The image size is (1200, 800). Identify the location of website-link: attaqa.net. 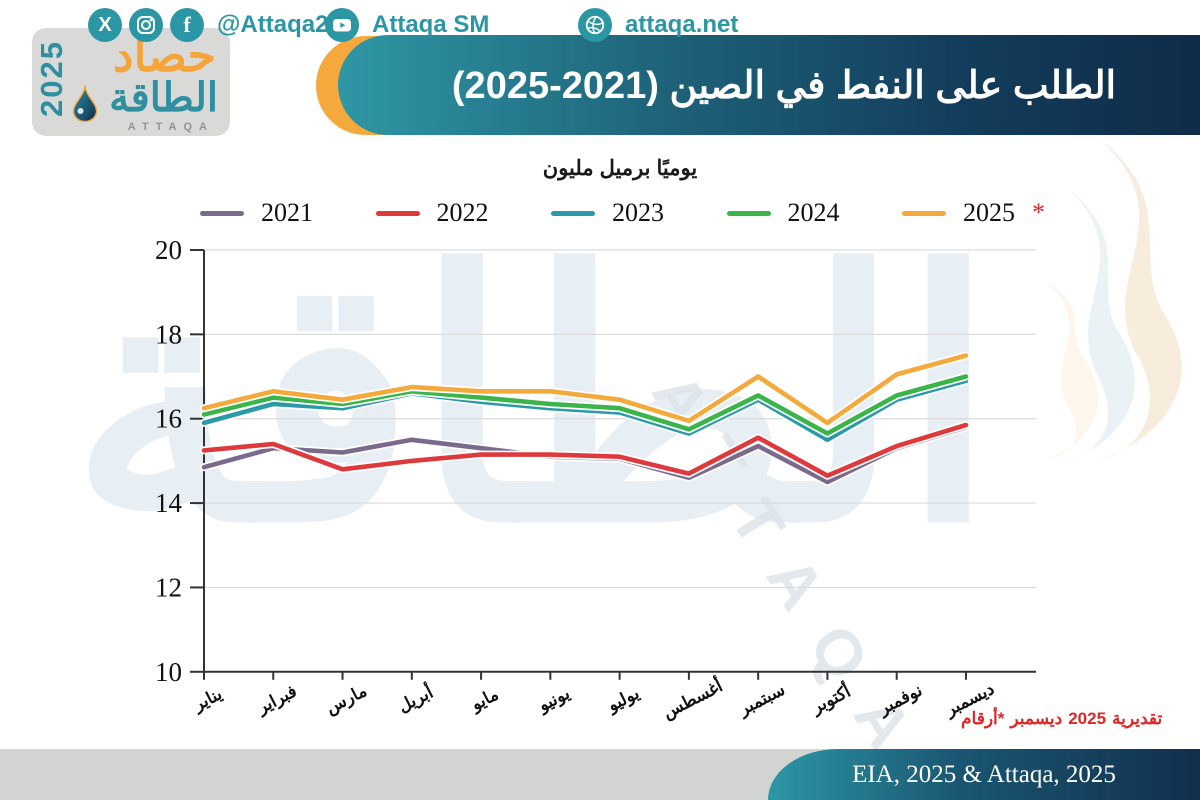
(658, 25).